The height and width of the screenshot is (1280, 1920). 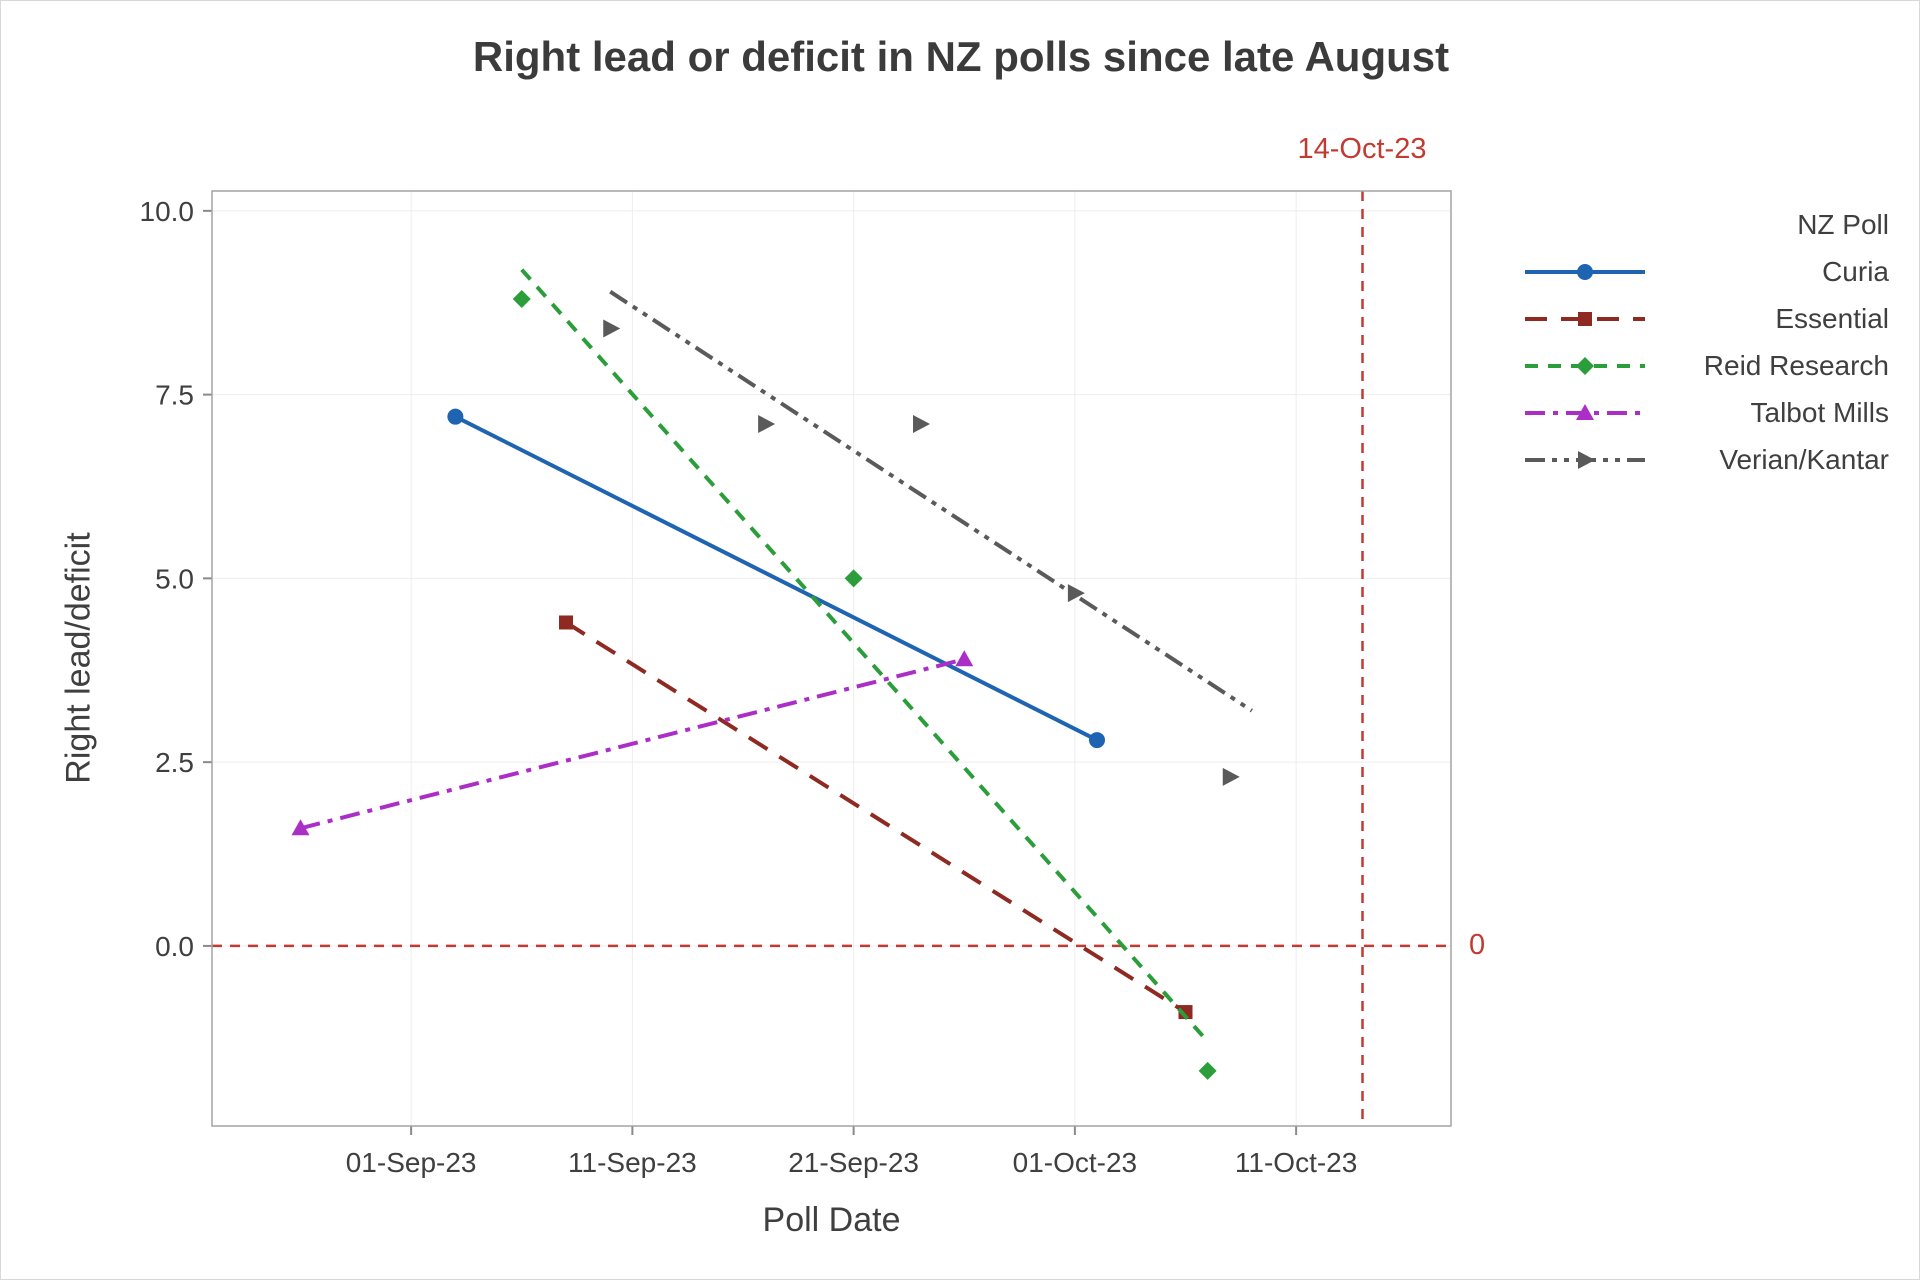 I want to click on legend-item: Talbot Mills, so click(x=1705, y=412).